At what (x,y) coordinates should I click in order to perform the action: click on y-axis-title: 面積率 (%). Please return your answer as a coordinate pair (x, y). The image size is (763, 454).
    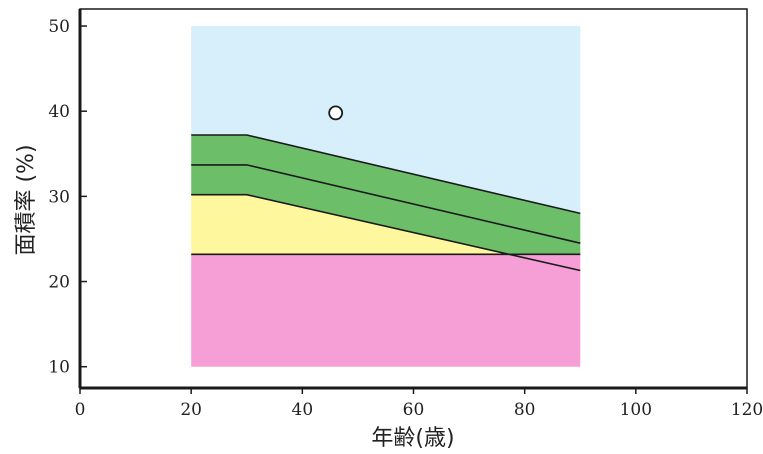
    Looking at the image, I should click on (26, 199).